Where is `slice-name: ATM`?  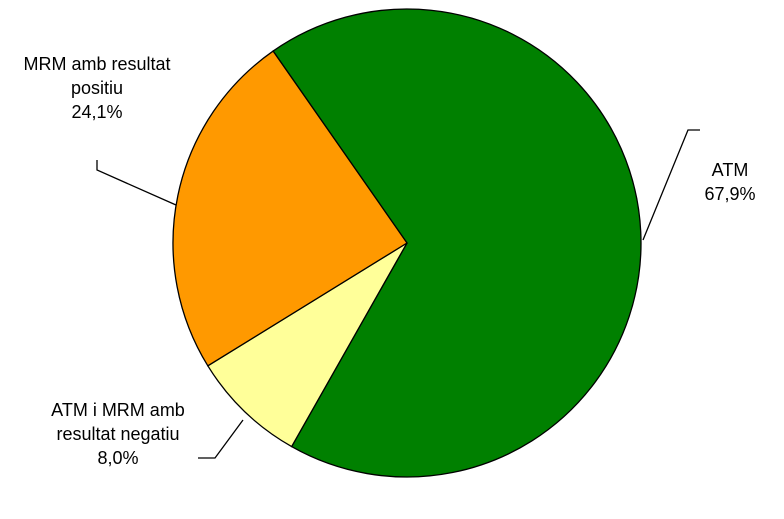 slice-name: ATM is located at coordinates (730, 170).